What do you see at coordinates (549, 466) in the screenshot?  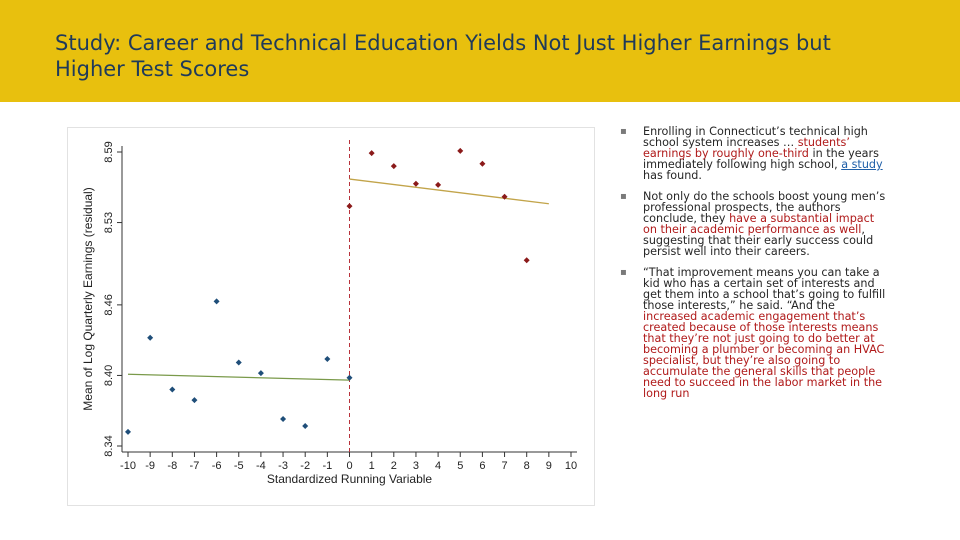 I see `x-tick-label: 9` at bounding box center [549, 466].